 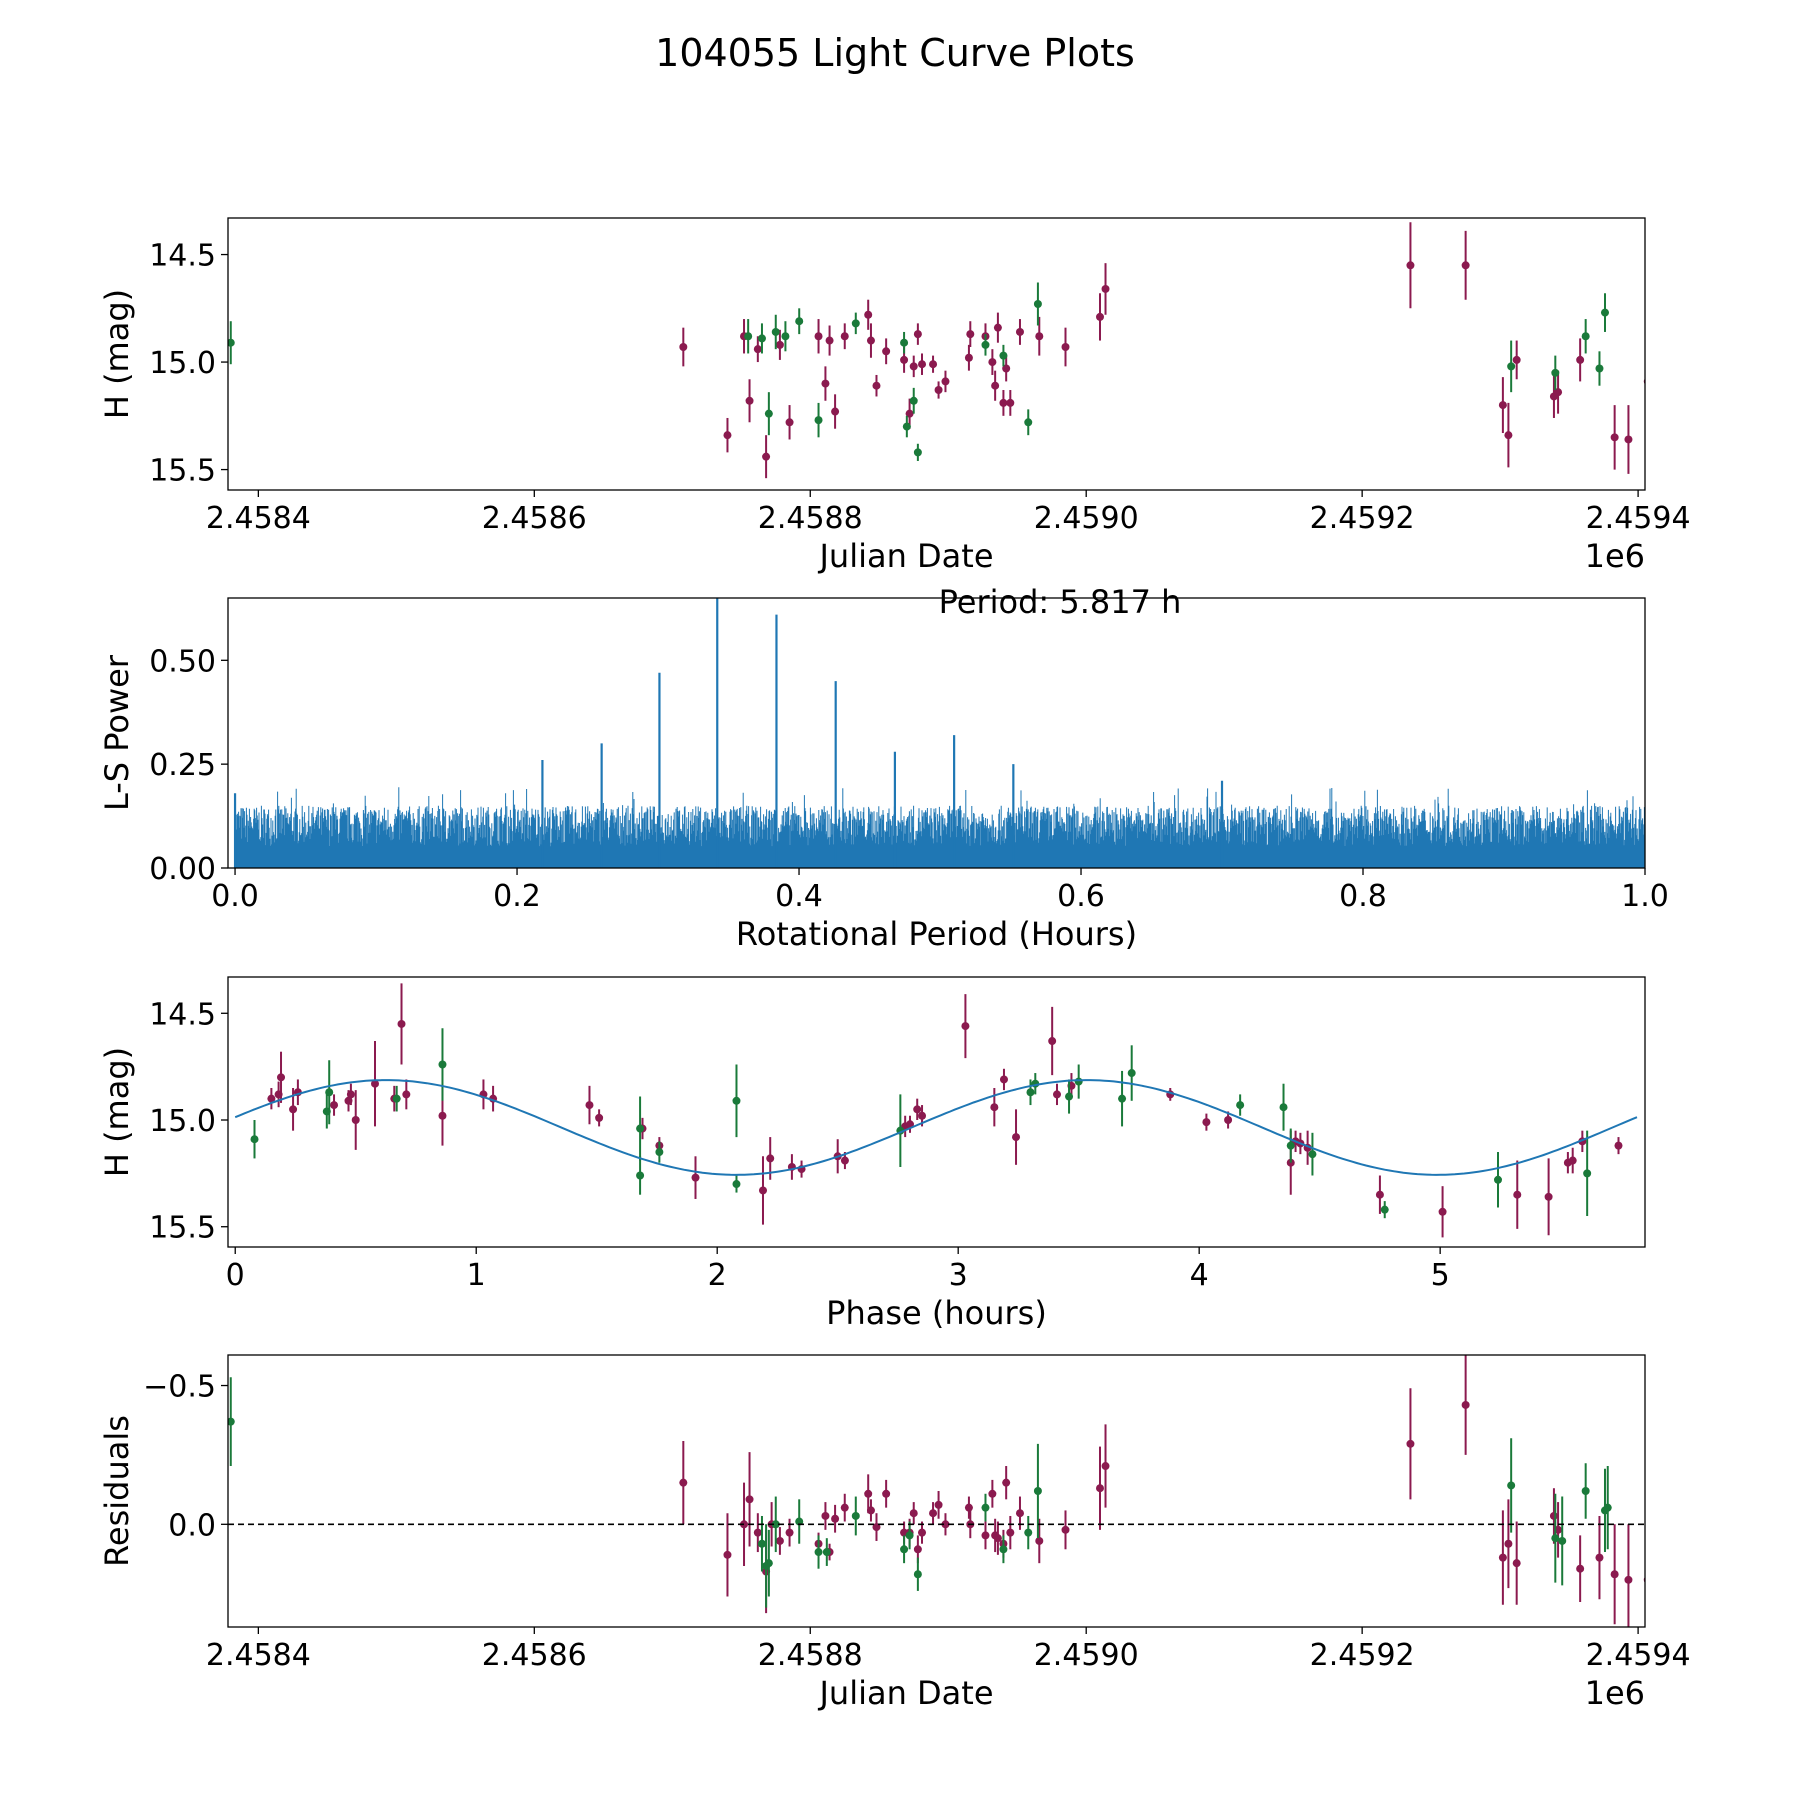 What do you see at coordinates (1060, 602) in the screenshot?
I see `period-annotation: Period: 5.817 h` at bounding box center [1060, 602].